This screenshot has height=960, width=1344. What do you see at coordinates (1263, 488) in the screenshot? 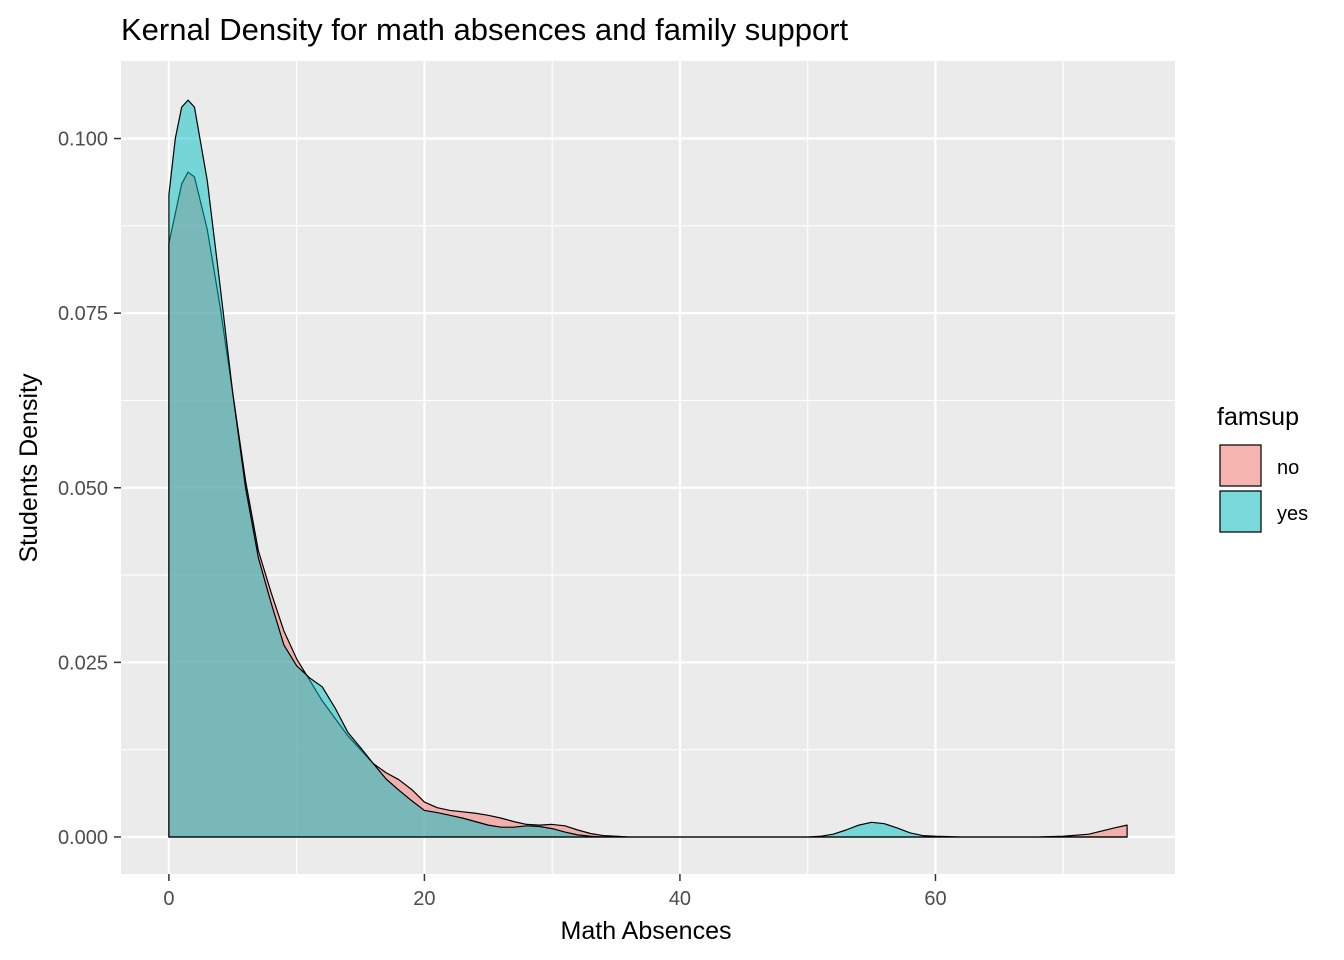
I see `legend-keys: no yes` at bounding box center [1263, 488].